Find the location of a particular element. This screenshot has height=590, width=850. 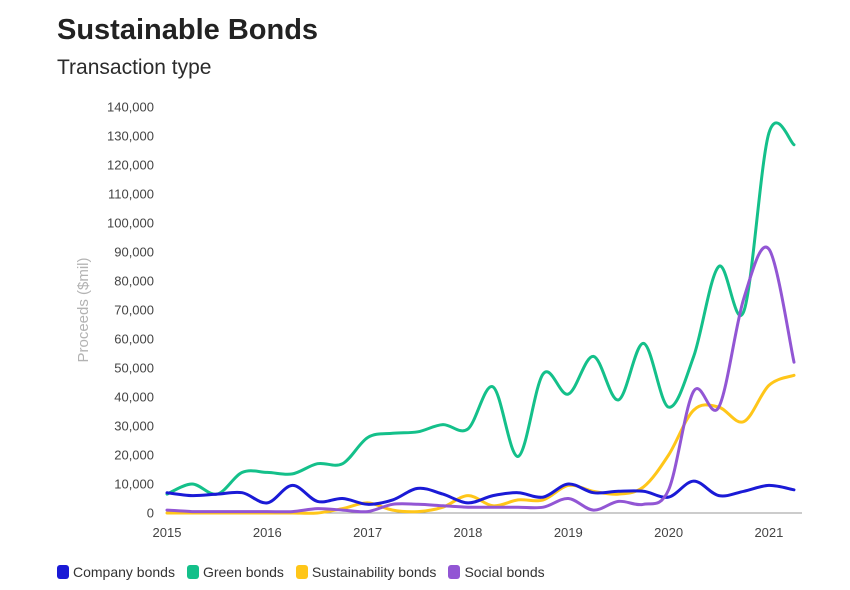

x-tick-label: 2015 is located at coordinates (167, 532).